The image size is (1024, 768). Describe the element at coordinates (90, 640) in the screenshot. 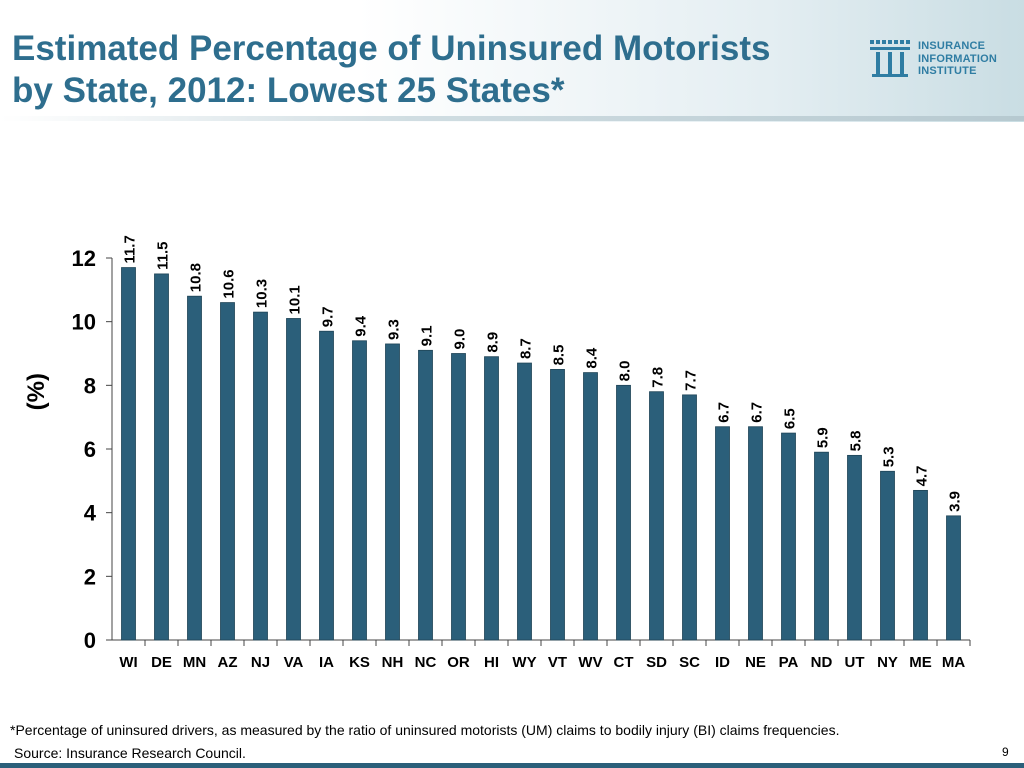

I see `y-tick-label: 0` at that location.